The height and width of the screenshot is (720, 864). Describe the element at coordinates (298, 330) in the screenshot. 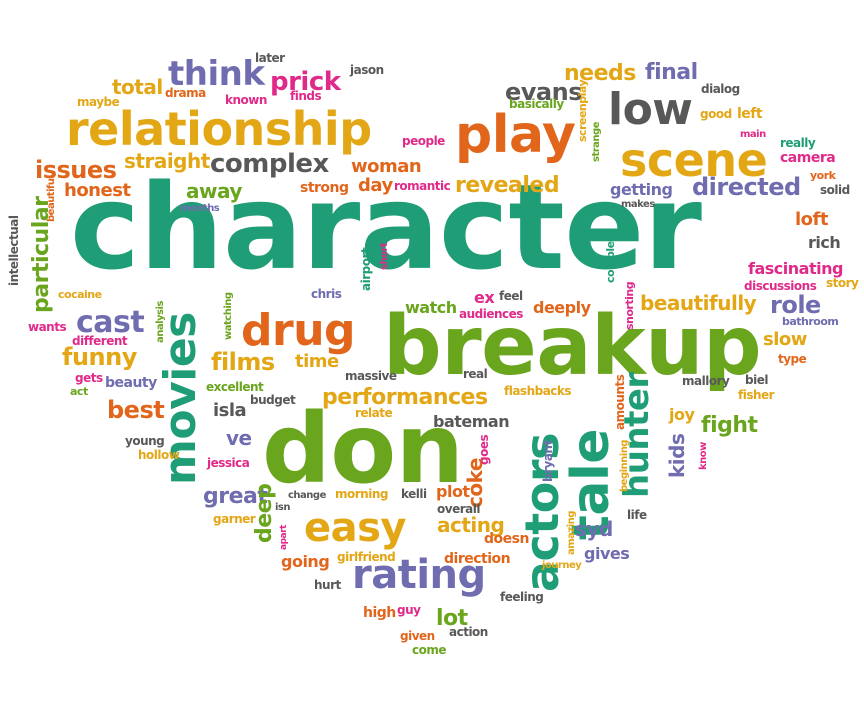

I see `word-drug: drug` at that location.